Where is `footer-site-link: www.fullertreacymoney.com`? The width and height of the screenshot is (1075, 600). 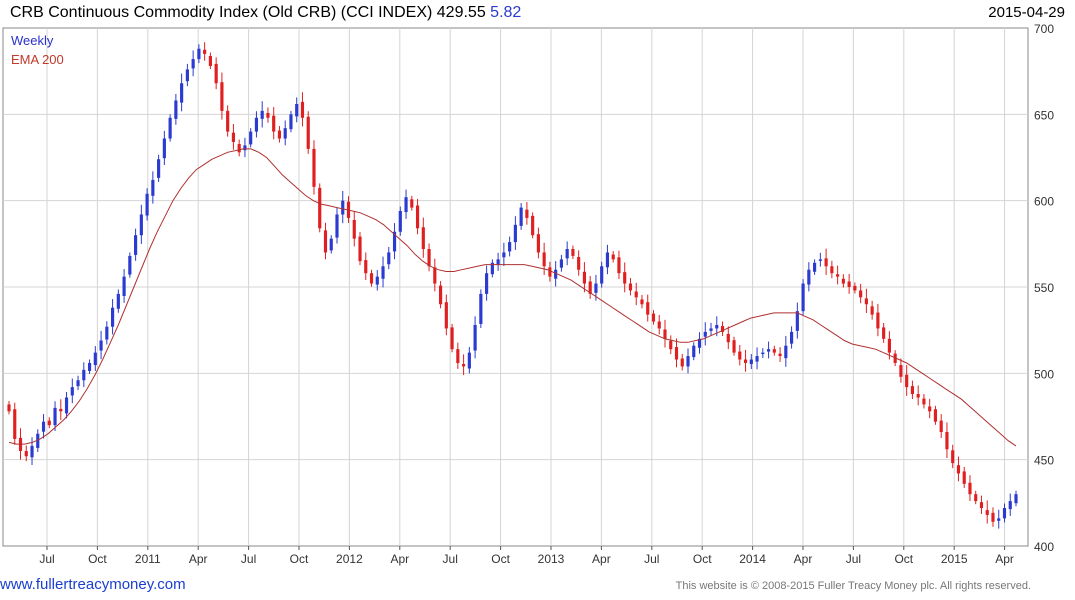 footer-site-link: www.fullertreacymoney.com is located at coordinates (93, 584).